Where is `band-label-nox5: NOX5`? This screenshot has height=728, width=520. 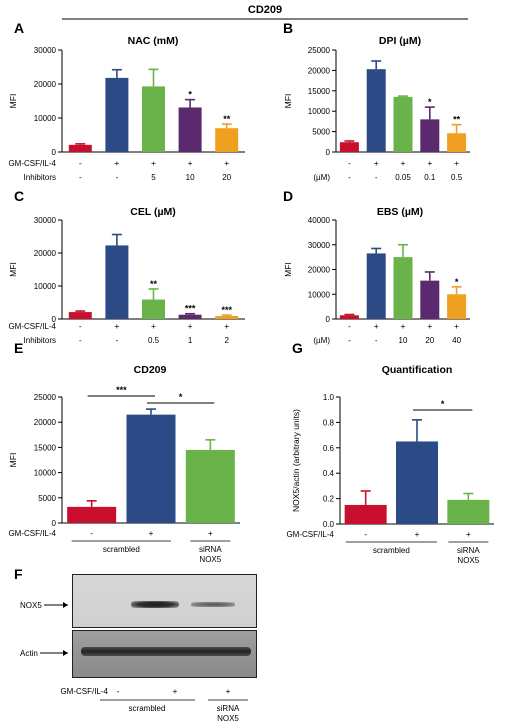
band-label-nox5: NOX5 is located at coordinates (31, 605).